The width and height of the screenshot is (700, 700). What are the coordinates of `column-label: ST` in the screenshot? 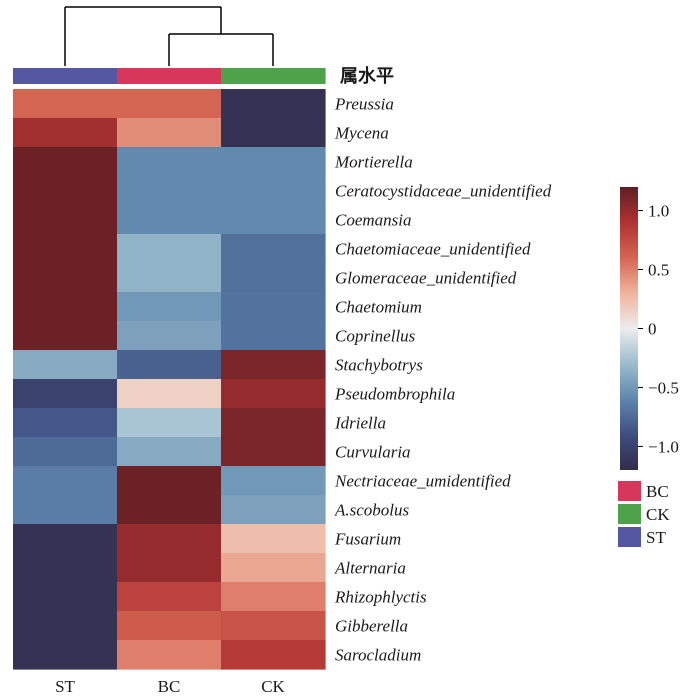 It's located at (65, 686).